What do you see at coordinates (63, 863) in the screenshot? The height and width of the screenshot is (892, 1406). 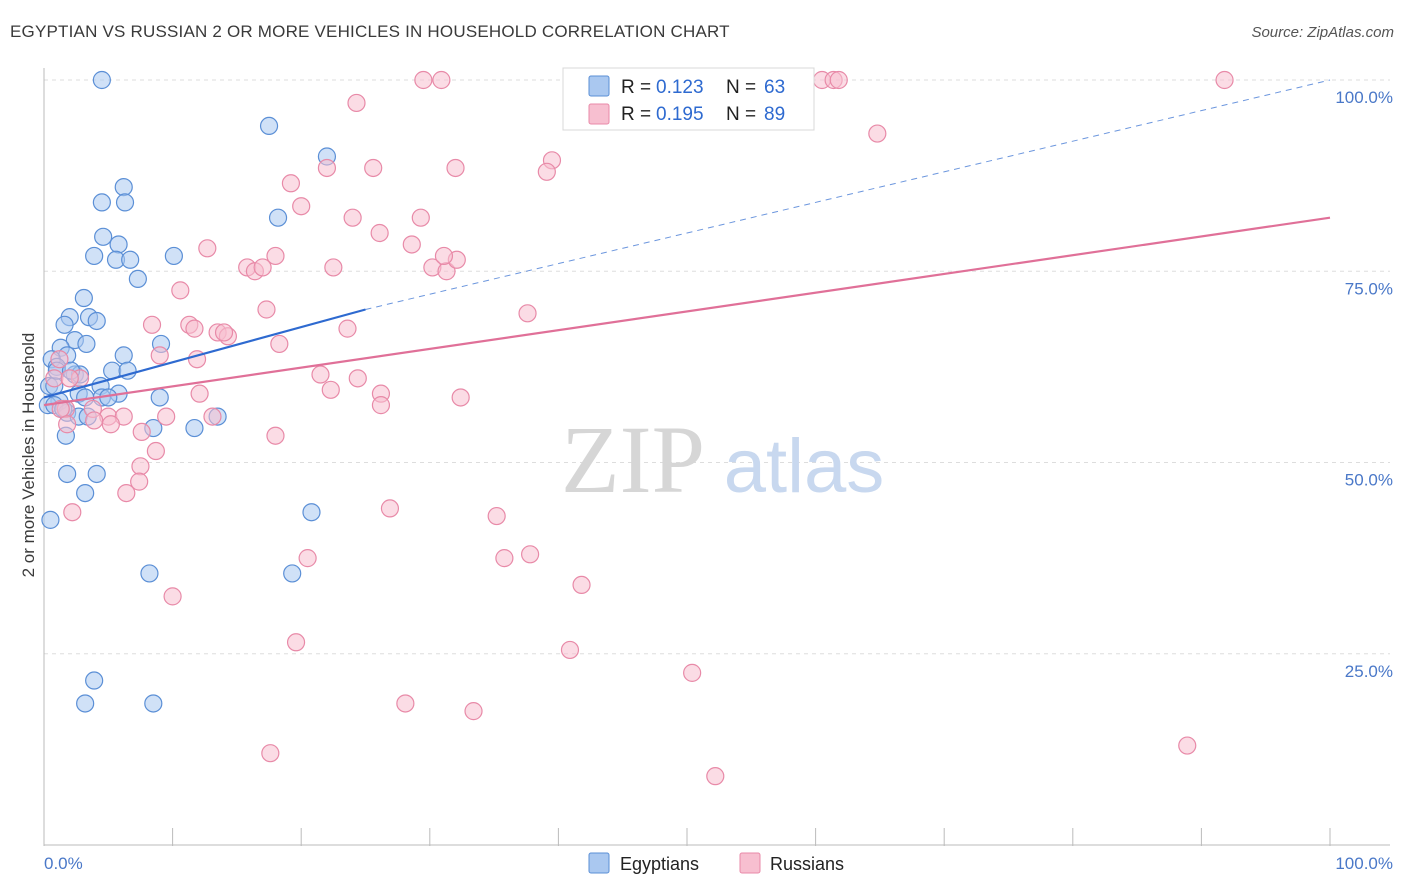 I see `x-tick-label-0: 0.0%` at bounding box center [63, 863].